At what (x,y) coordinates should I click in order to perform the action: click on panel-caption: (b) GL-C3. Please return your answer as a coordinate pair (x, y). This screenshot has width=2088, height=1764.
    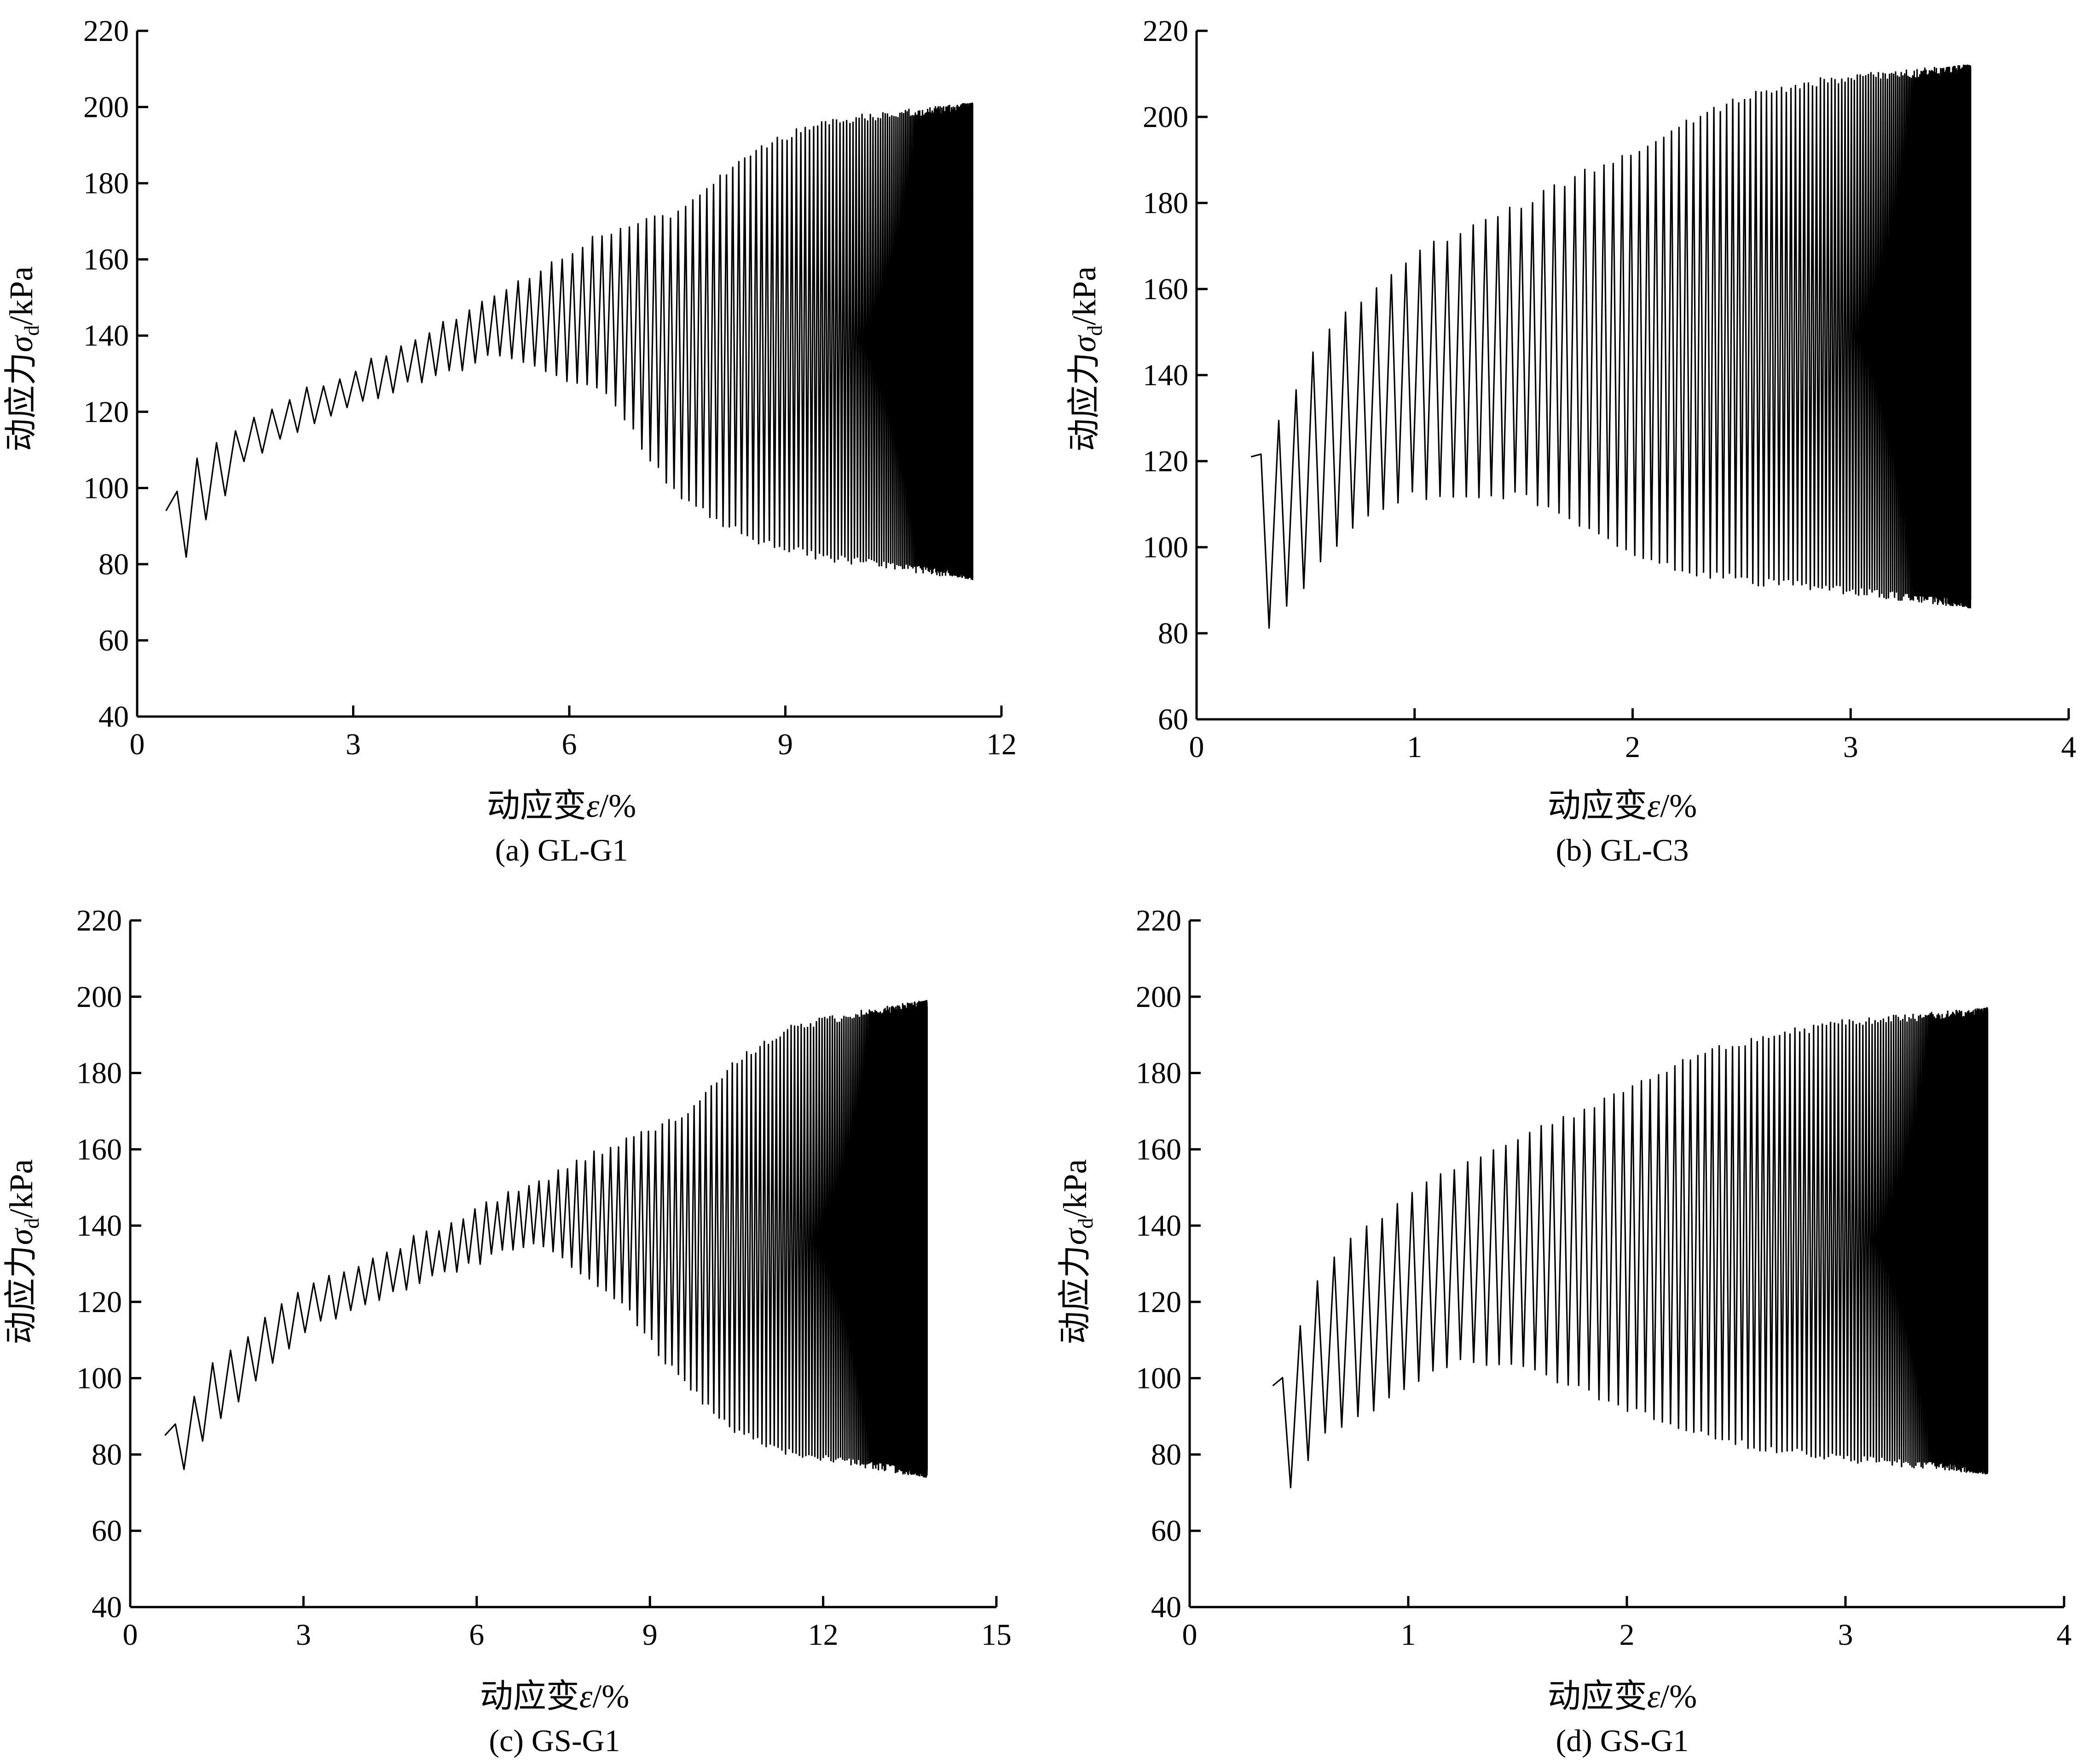
    Looking at the image, I should click on (1623, 850).